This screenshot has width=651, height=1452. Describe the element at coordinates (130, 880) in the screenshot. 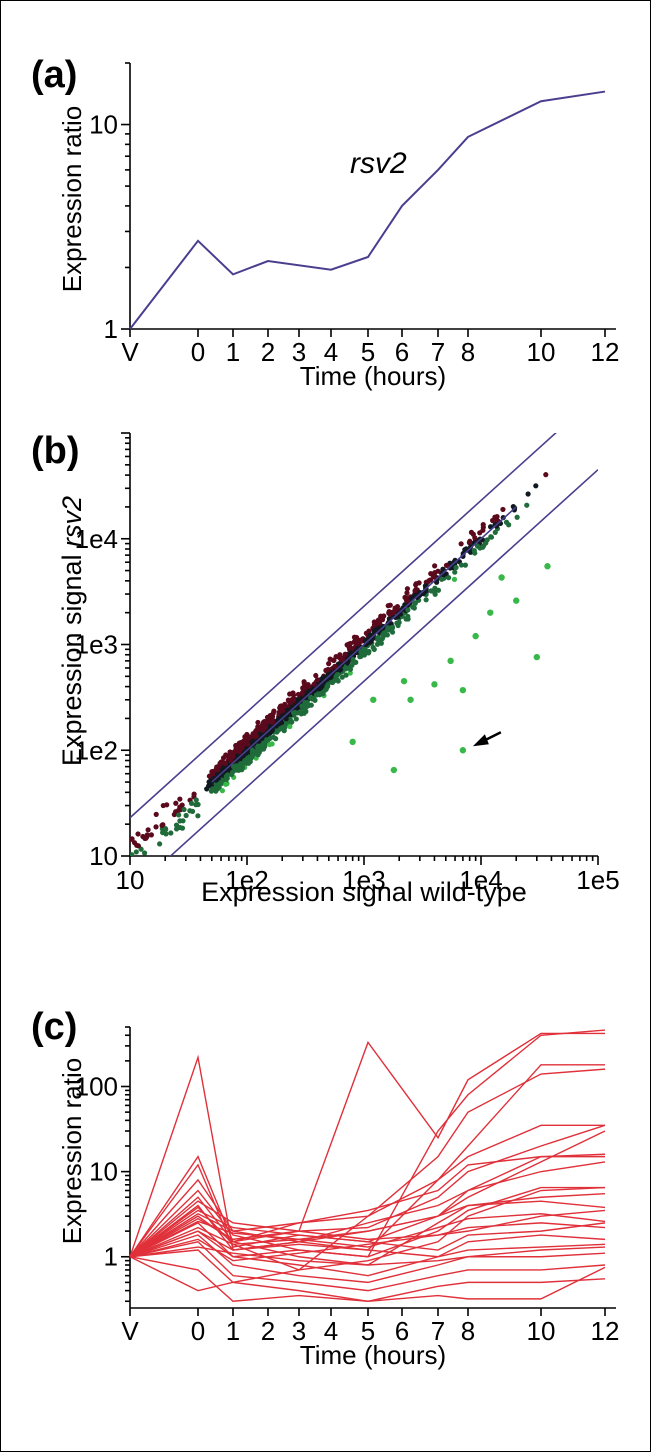

I see `b-x-tick-label: 10` at that location.